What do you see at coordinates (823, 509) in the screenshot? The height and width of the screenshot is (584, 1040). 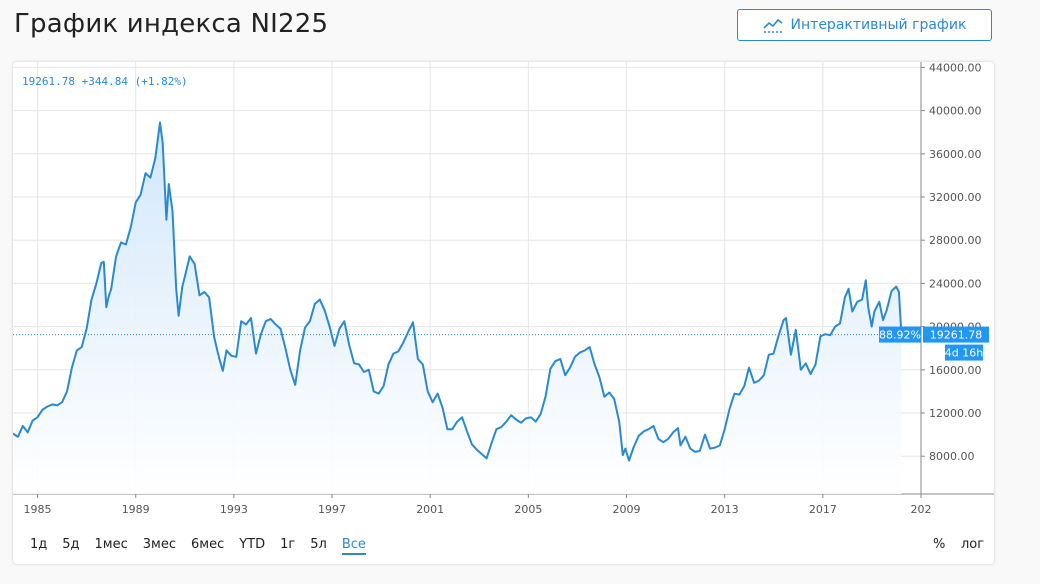 I see `x-tick-label: 2017` at bounding box center [823, 509].